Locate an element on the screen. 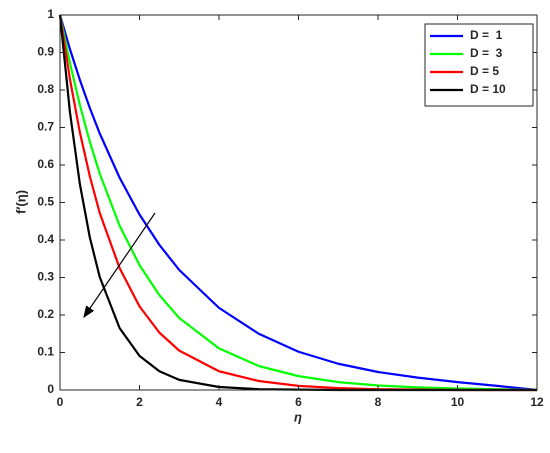 The width and height of the screenshot is (550, 453). y-tick-label: 0 is located at coordinates (50, 389).